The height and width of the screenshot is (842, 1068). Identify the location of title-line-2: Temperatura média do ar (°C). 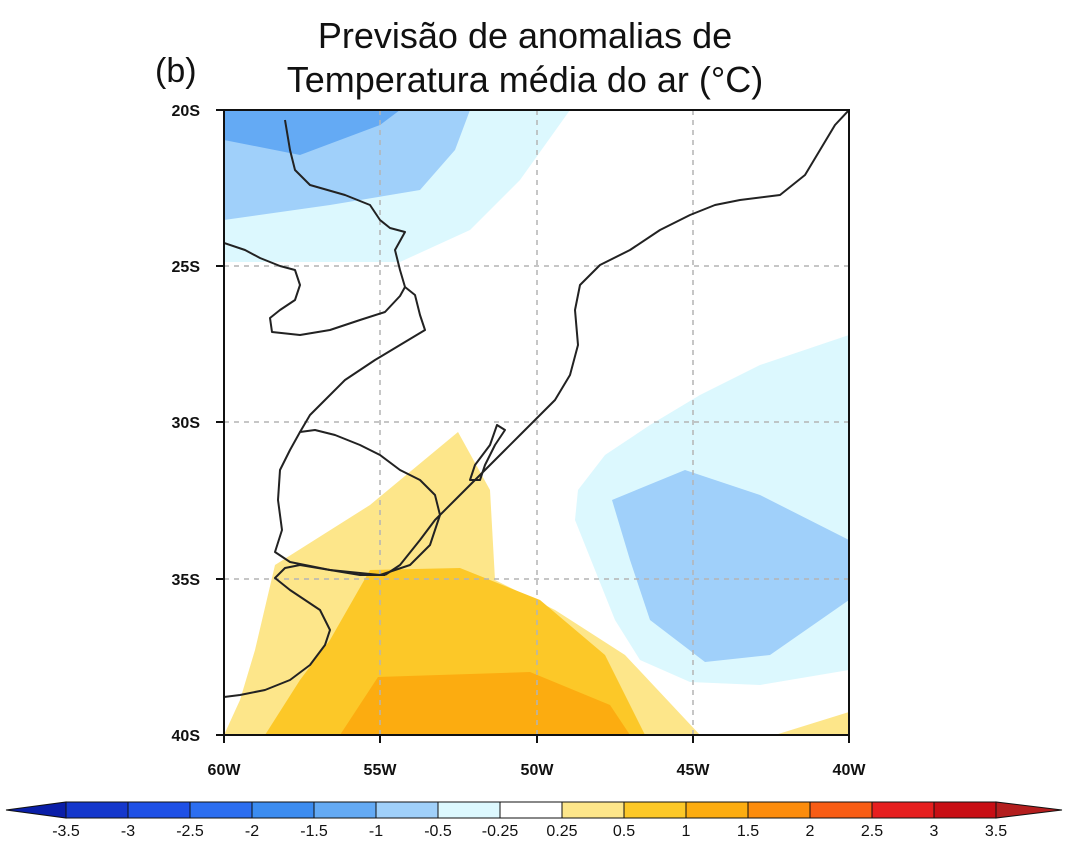
(525, 79).